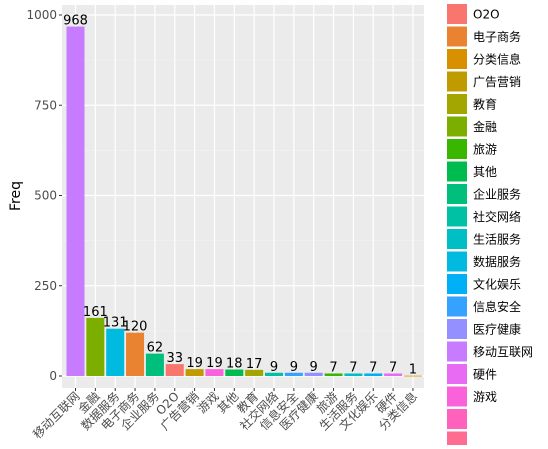 This screenshot has height=449, width=548. What do you see at coordinates (155, 348) in the screenshot?
I see `data-label-4: 62` at bounding box center [155, 348].